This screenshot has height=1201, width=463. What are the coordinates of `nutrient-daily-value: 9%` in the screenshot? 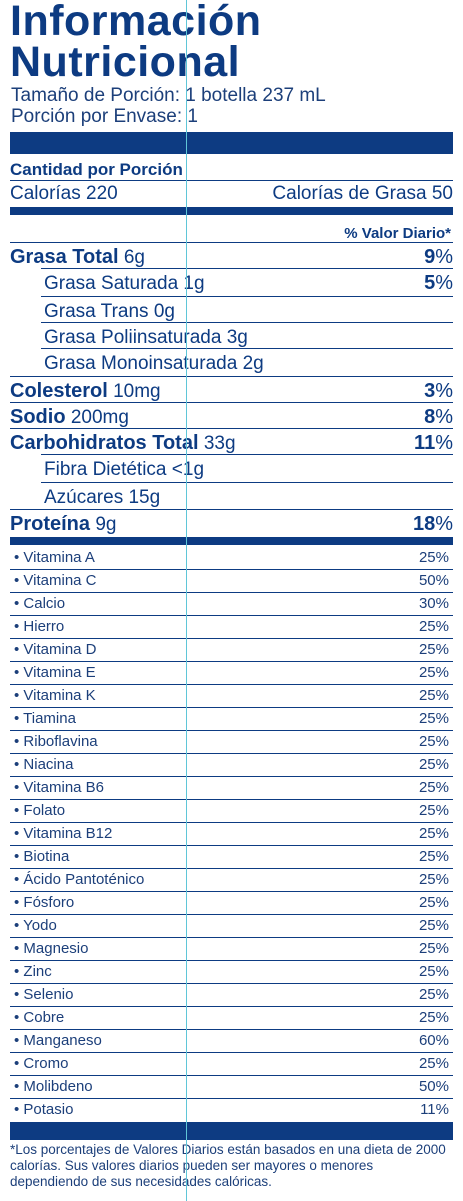 It's located at (438, 257).